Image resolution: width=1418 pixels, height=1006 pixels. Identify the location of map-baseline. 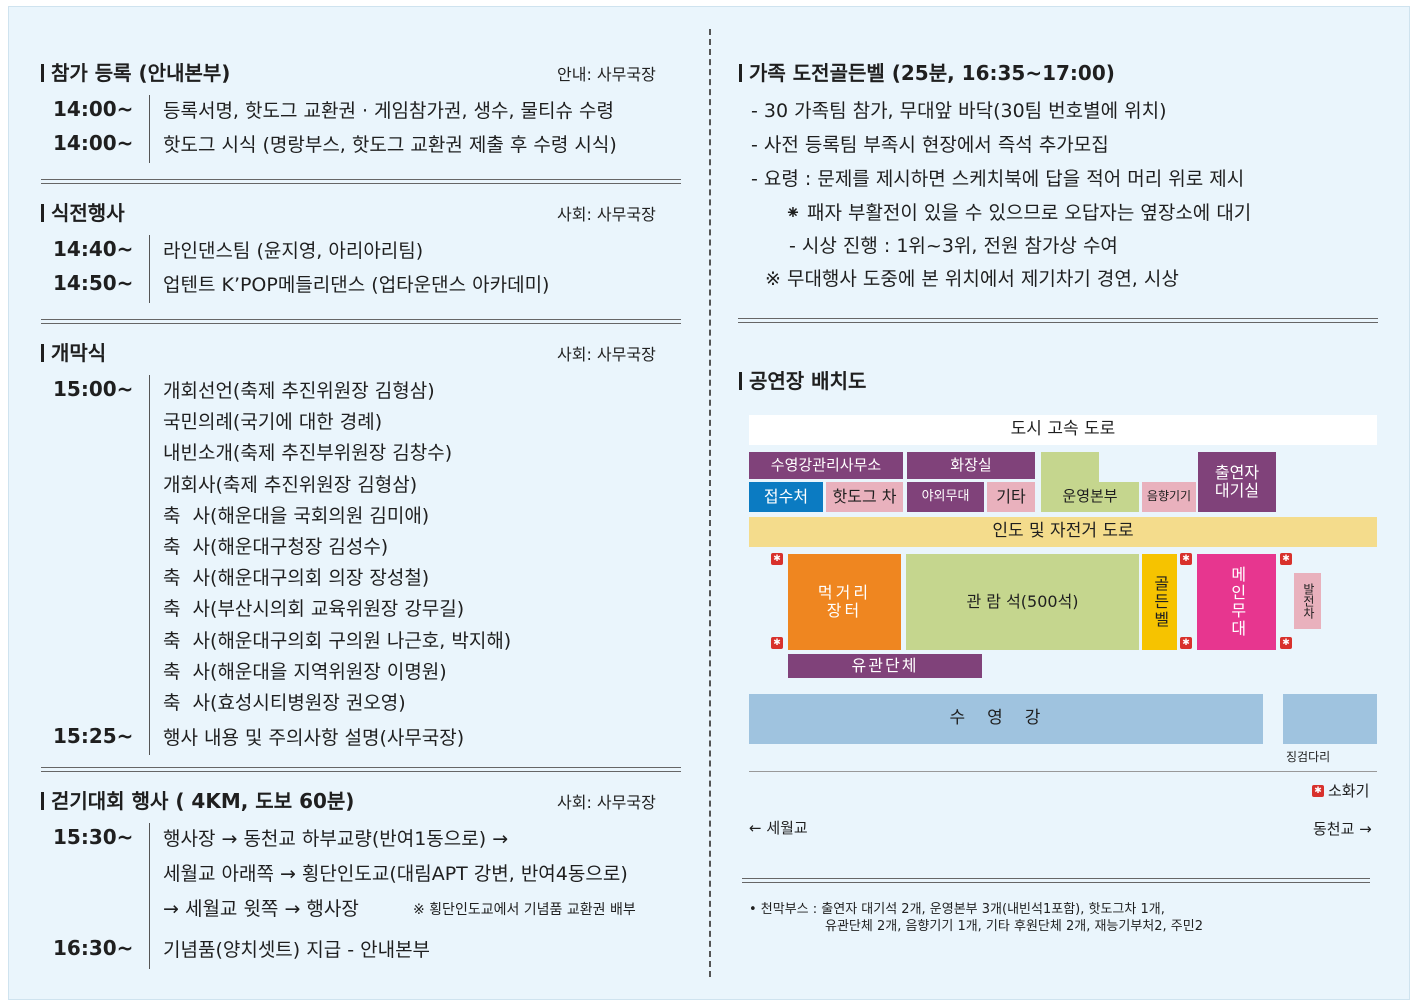
(1063, 771).